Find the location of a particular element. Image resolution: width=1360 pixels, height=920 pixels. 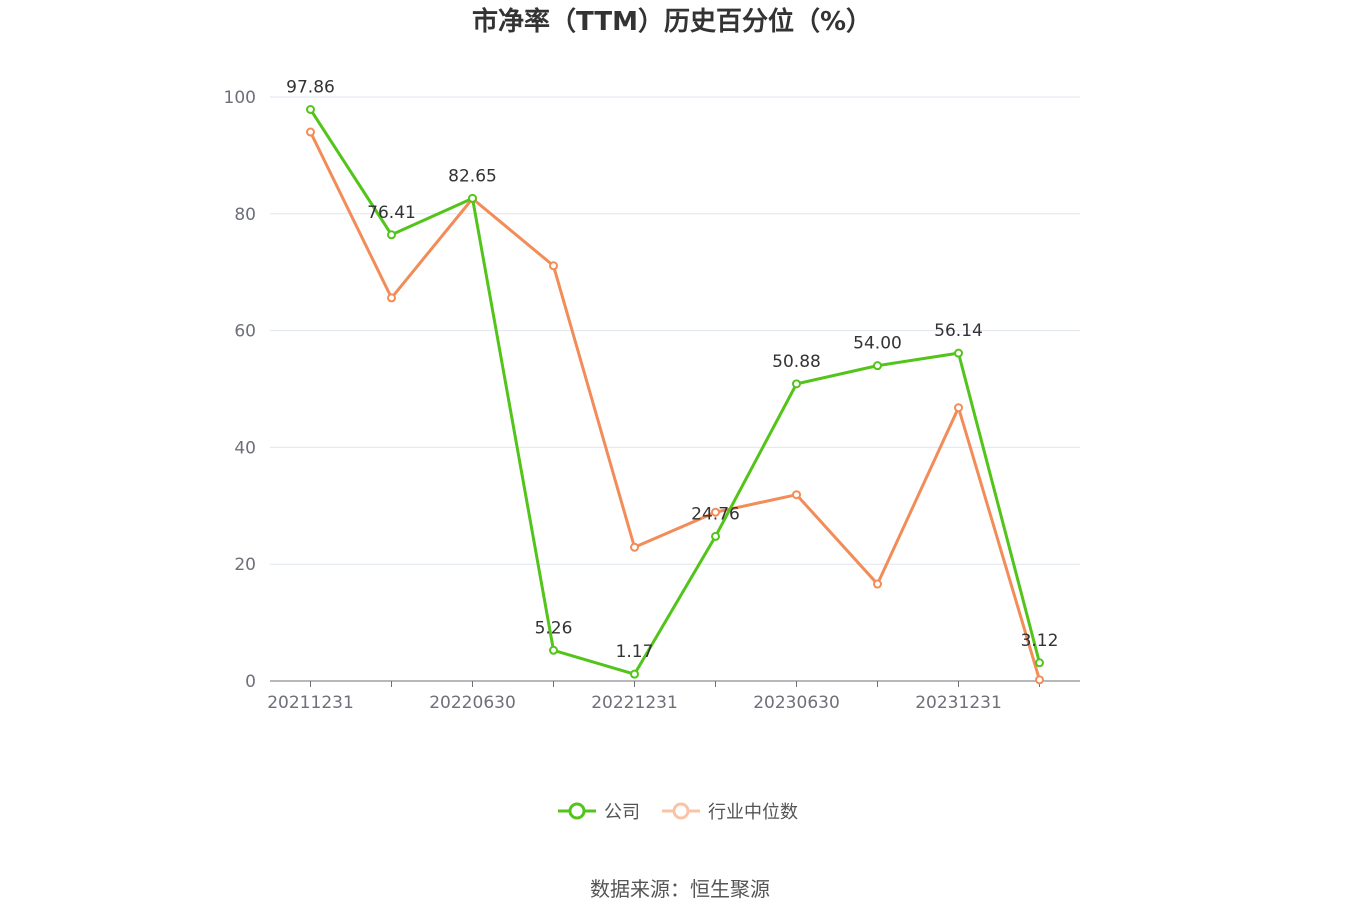

x-tick-label: 20220630 is located at coordinates (472, 703).